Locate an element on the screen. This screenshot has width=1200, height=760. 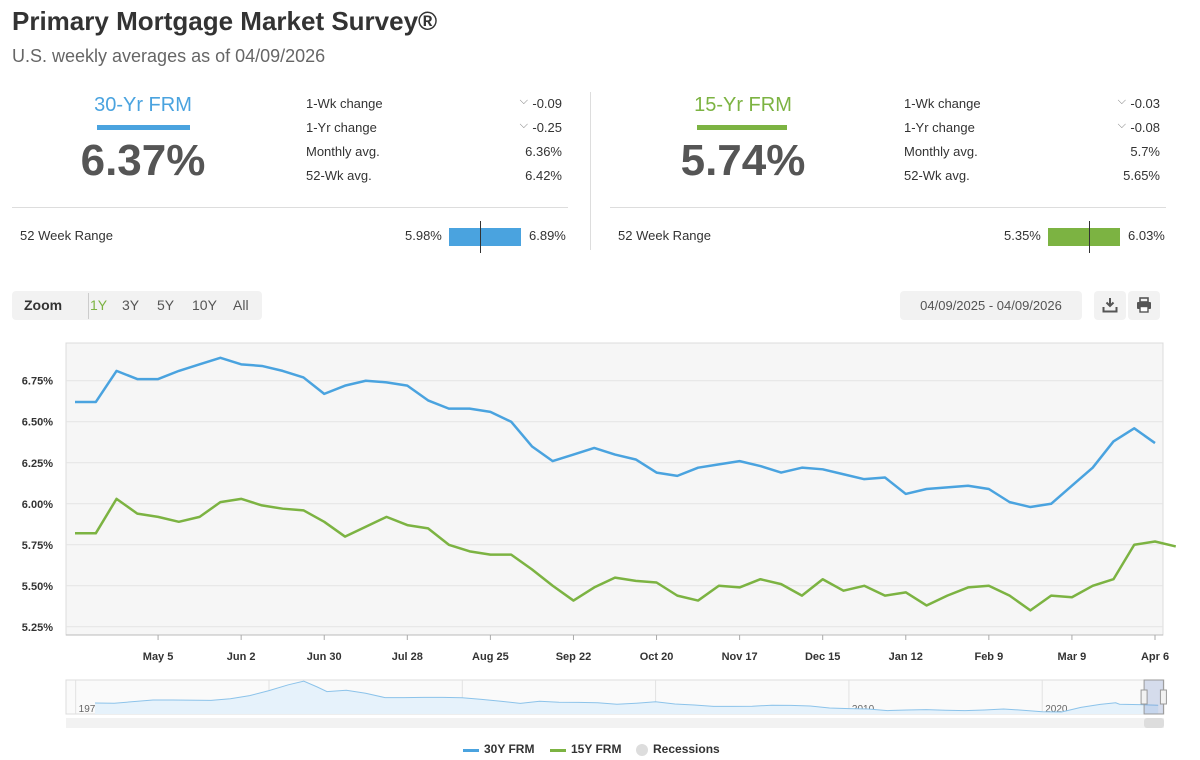
panel-separator is located at coordinates (590, 171).